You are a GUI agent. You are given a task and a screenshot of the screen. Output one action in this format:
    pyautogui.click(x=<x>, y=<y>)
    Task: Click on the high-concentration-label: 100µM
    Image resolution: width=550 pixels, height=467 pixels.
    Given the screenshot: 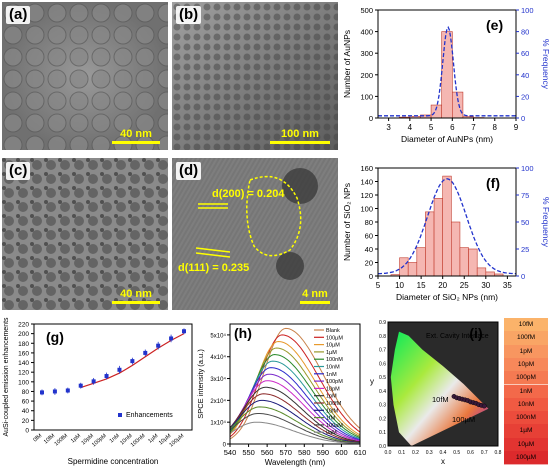 What is the action you would take?
    pyautogui.click(x=463, y=419)
    